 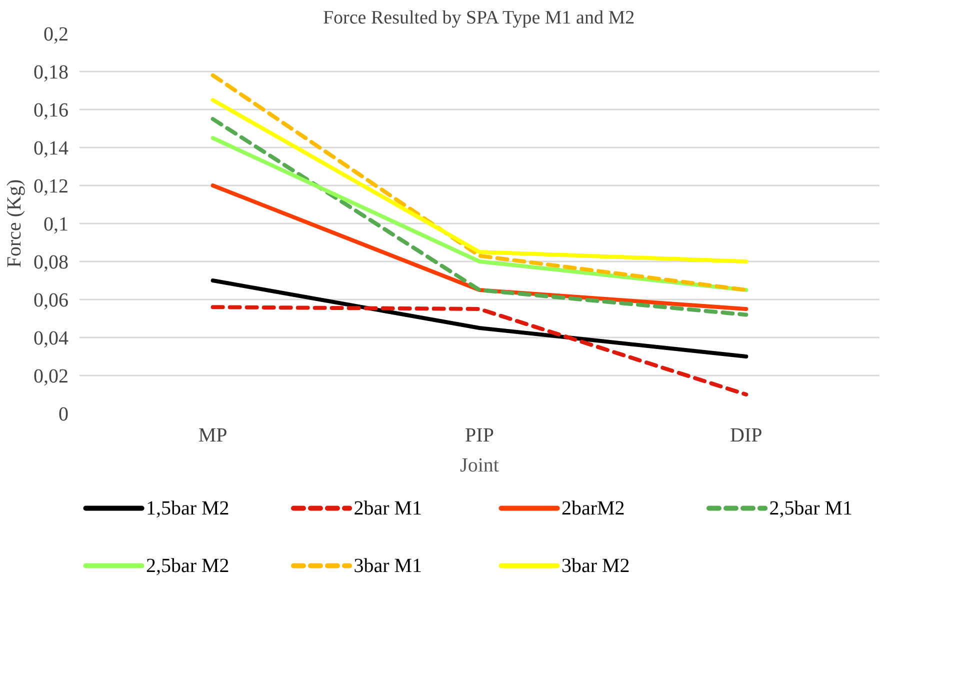 What do you see at coordinates (51, 339) in the screenshot?
I see `y-tick-label: 0,04` at bounding box center [51, 339].